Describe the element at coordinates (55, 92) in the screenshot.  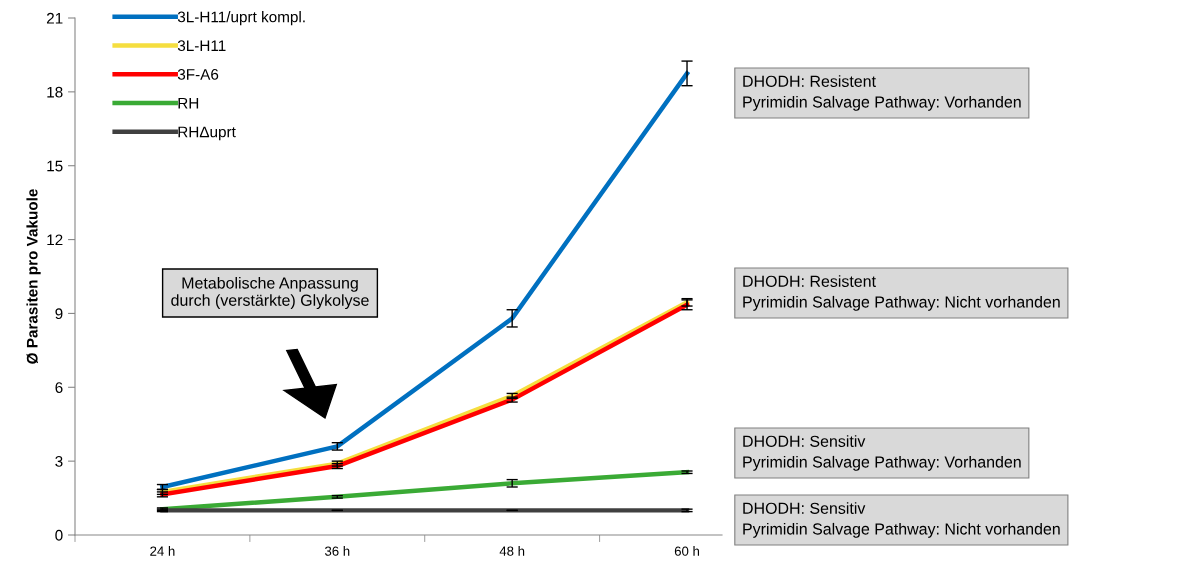
I see `y-tick-label: 18` at that location.